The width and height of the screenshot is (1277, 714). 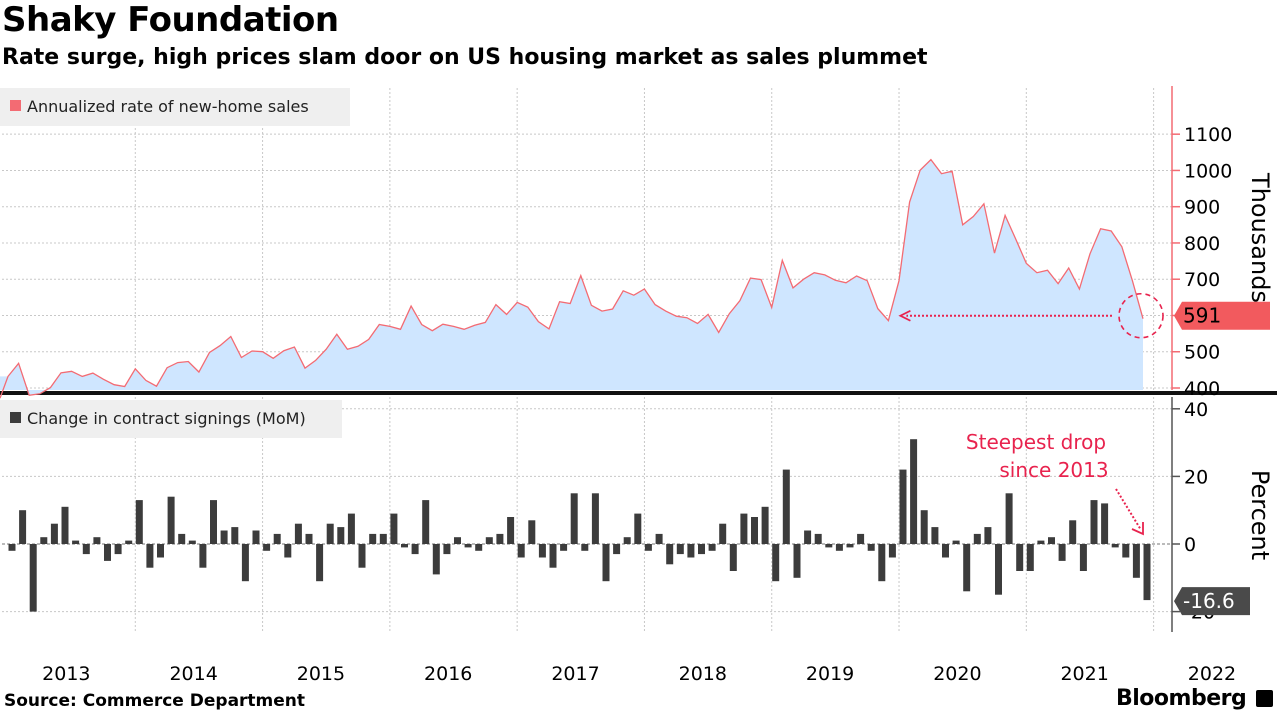 I want to click on x-tick-label: 2016, so click(x=448, y=674).